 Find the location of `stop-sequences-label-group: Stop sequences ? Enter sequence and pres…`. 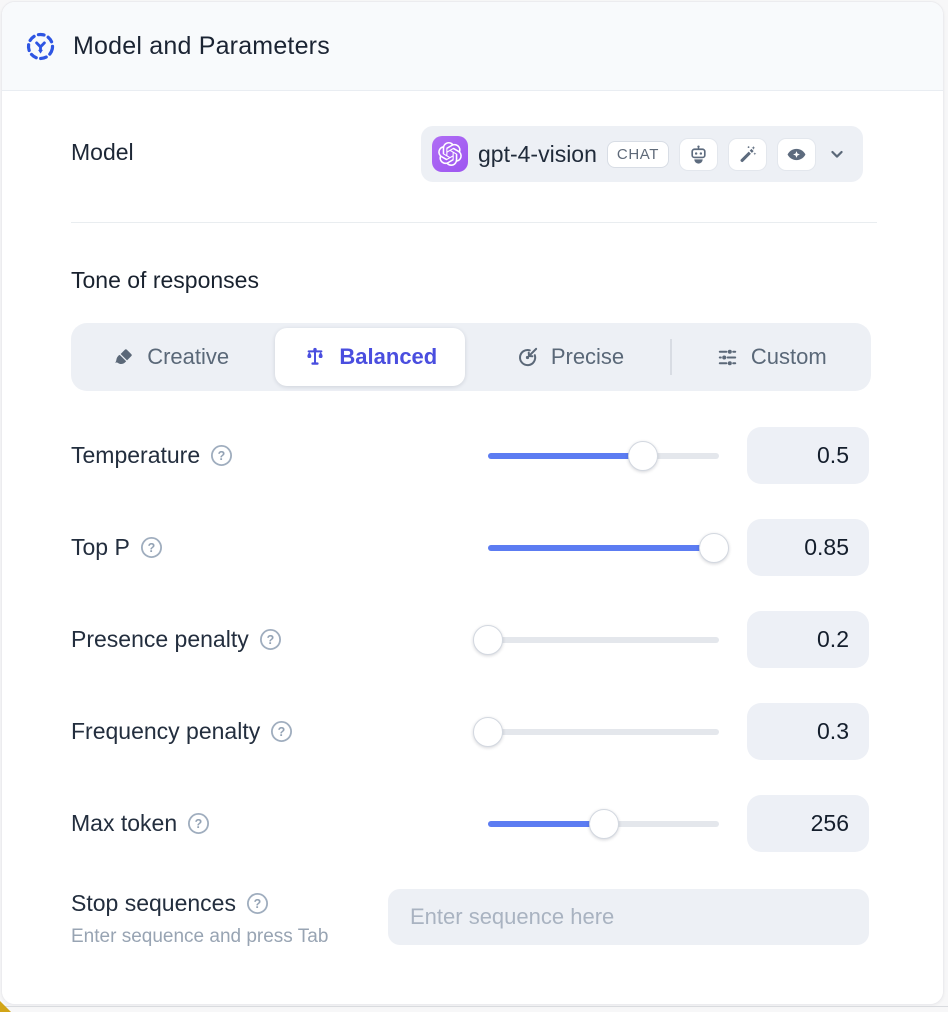

stop-sequences-label-group: Stop sequences ? Enter sequence and pres… is located at coordinates (199, 919).